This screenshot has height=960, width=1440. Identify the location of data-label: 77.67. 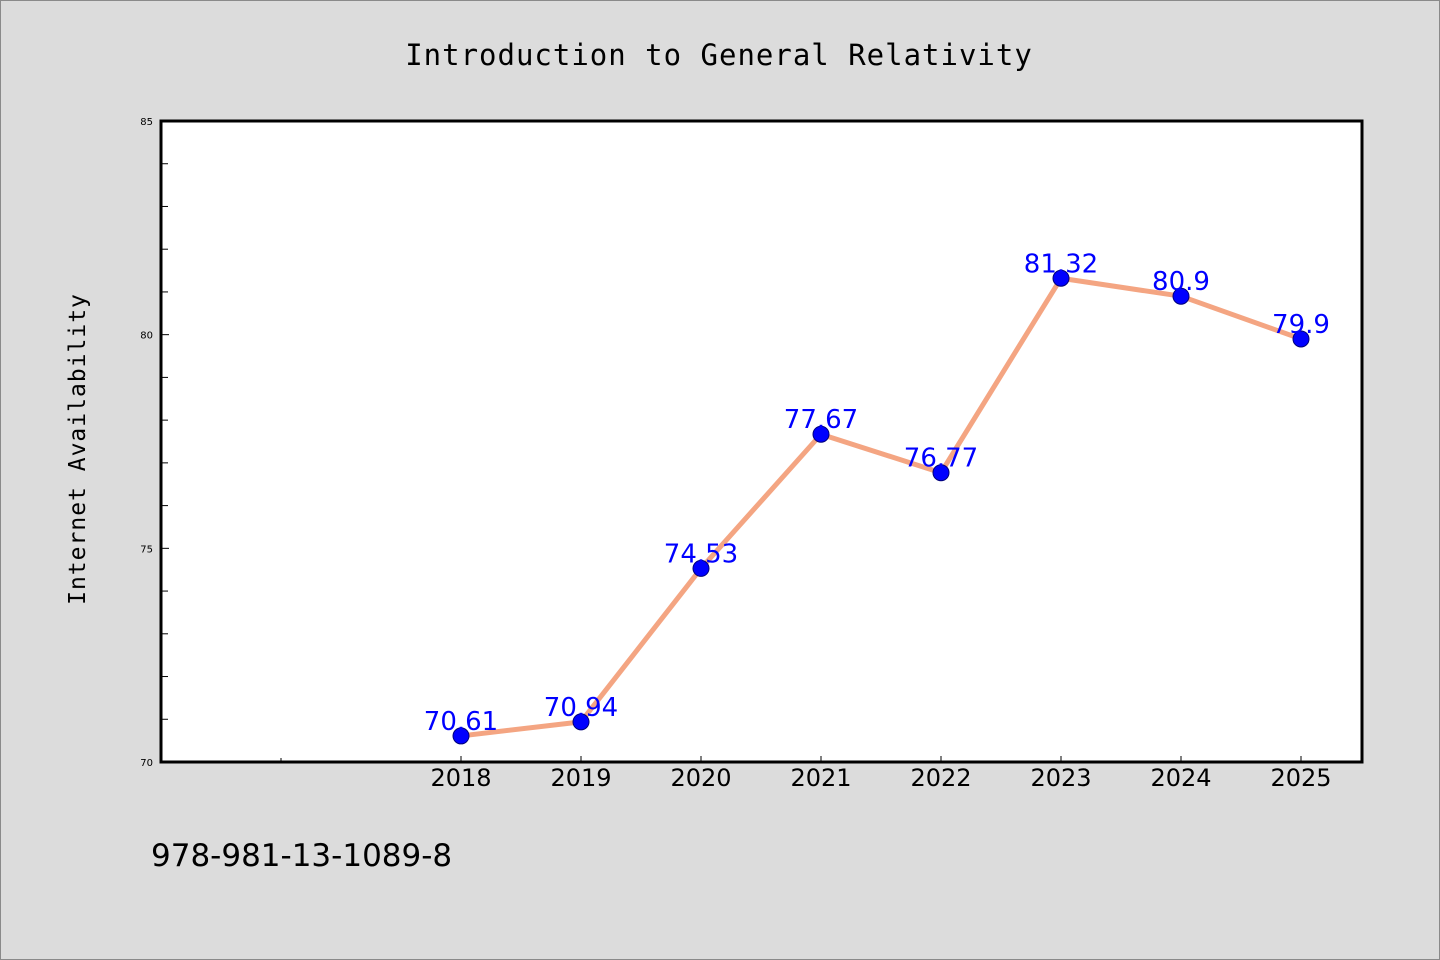
(821, 420).